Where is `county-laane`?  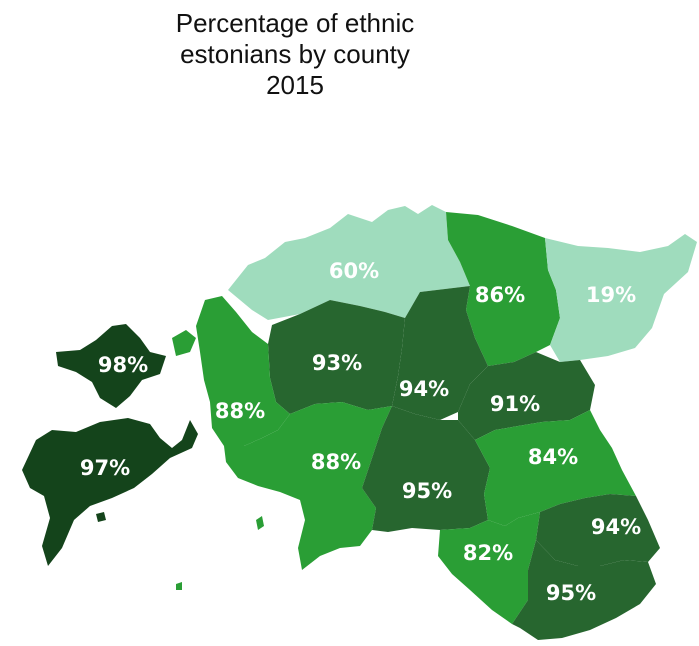
county-laane is located at coordinates (243, 371).